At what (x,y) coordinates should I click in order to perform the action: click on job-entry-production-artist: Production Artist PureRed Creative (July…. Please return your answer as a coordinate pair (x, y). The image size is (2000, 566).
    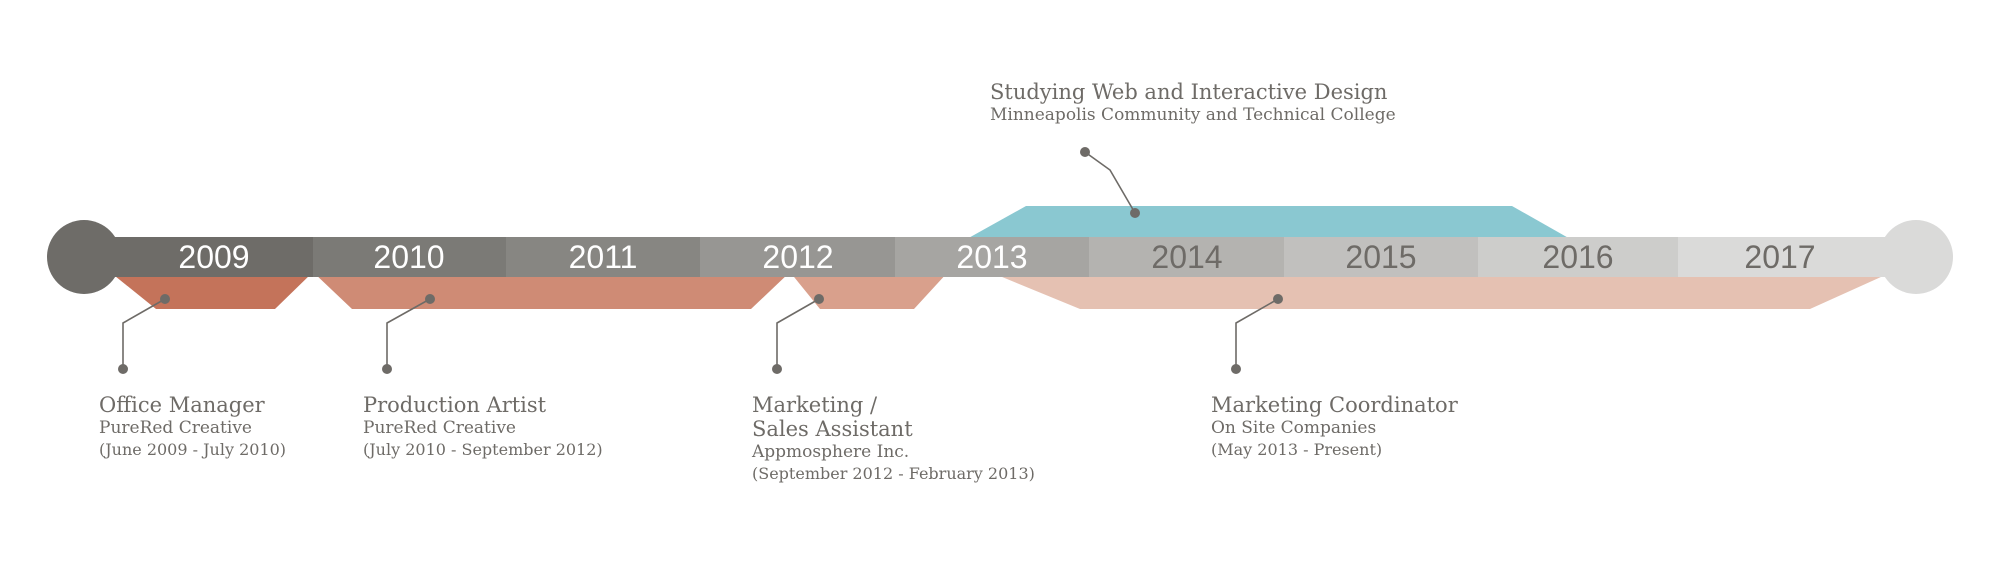
    Looking at the image, I should click on (483, 426).